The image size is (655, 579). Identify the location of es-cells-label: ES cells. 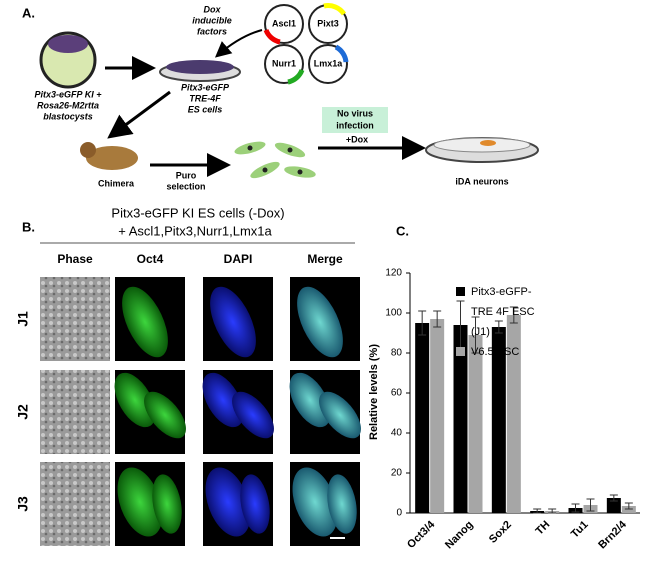
(205, 109).